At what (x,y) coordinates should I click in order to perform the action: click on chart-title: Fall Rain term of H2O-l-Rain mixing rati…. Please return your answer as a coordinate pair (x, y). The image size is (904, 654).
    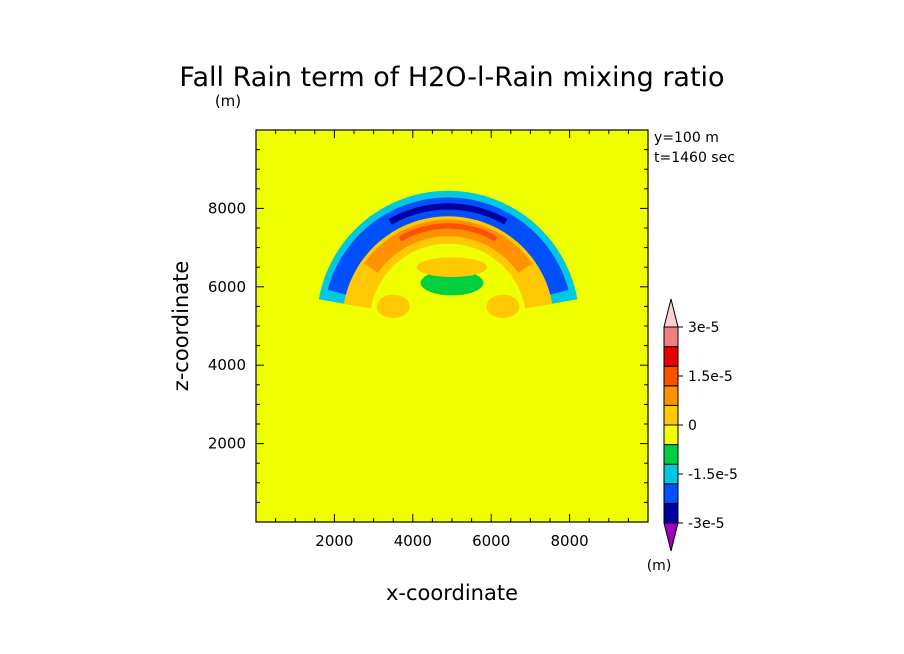
    Looking at the image, I should click on (451, 77).